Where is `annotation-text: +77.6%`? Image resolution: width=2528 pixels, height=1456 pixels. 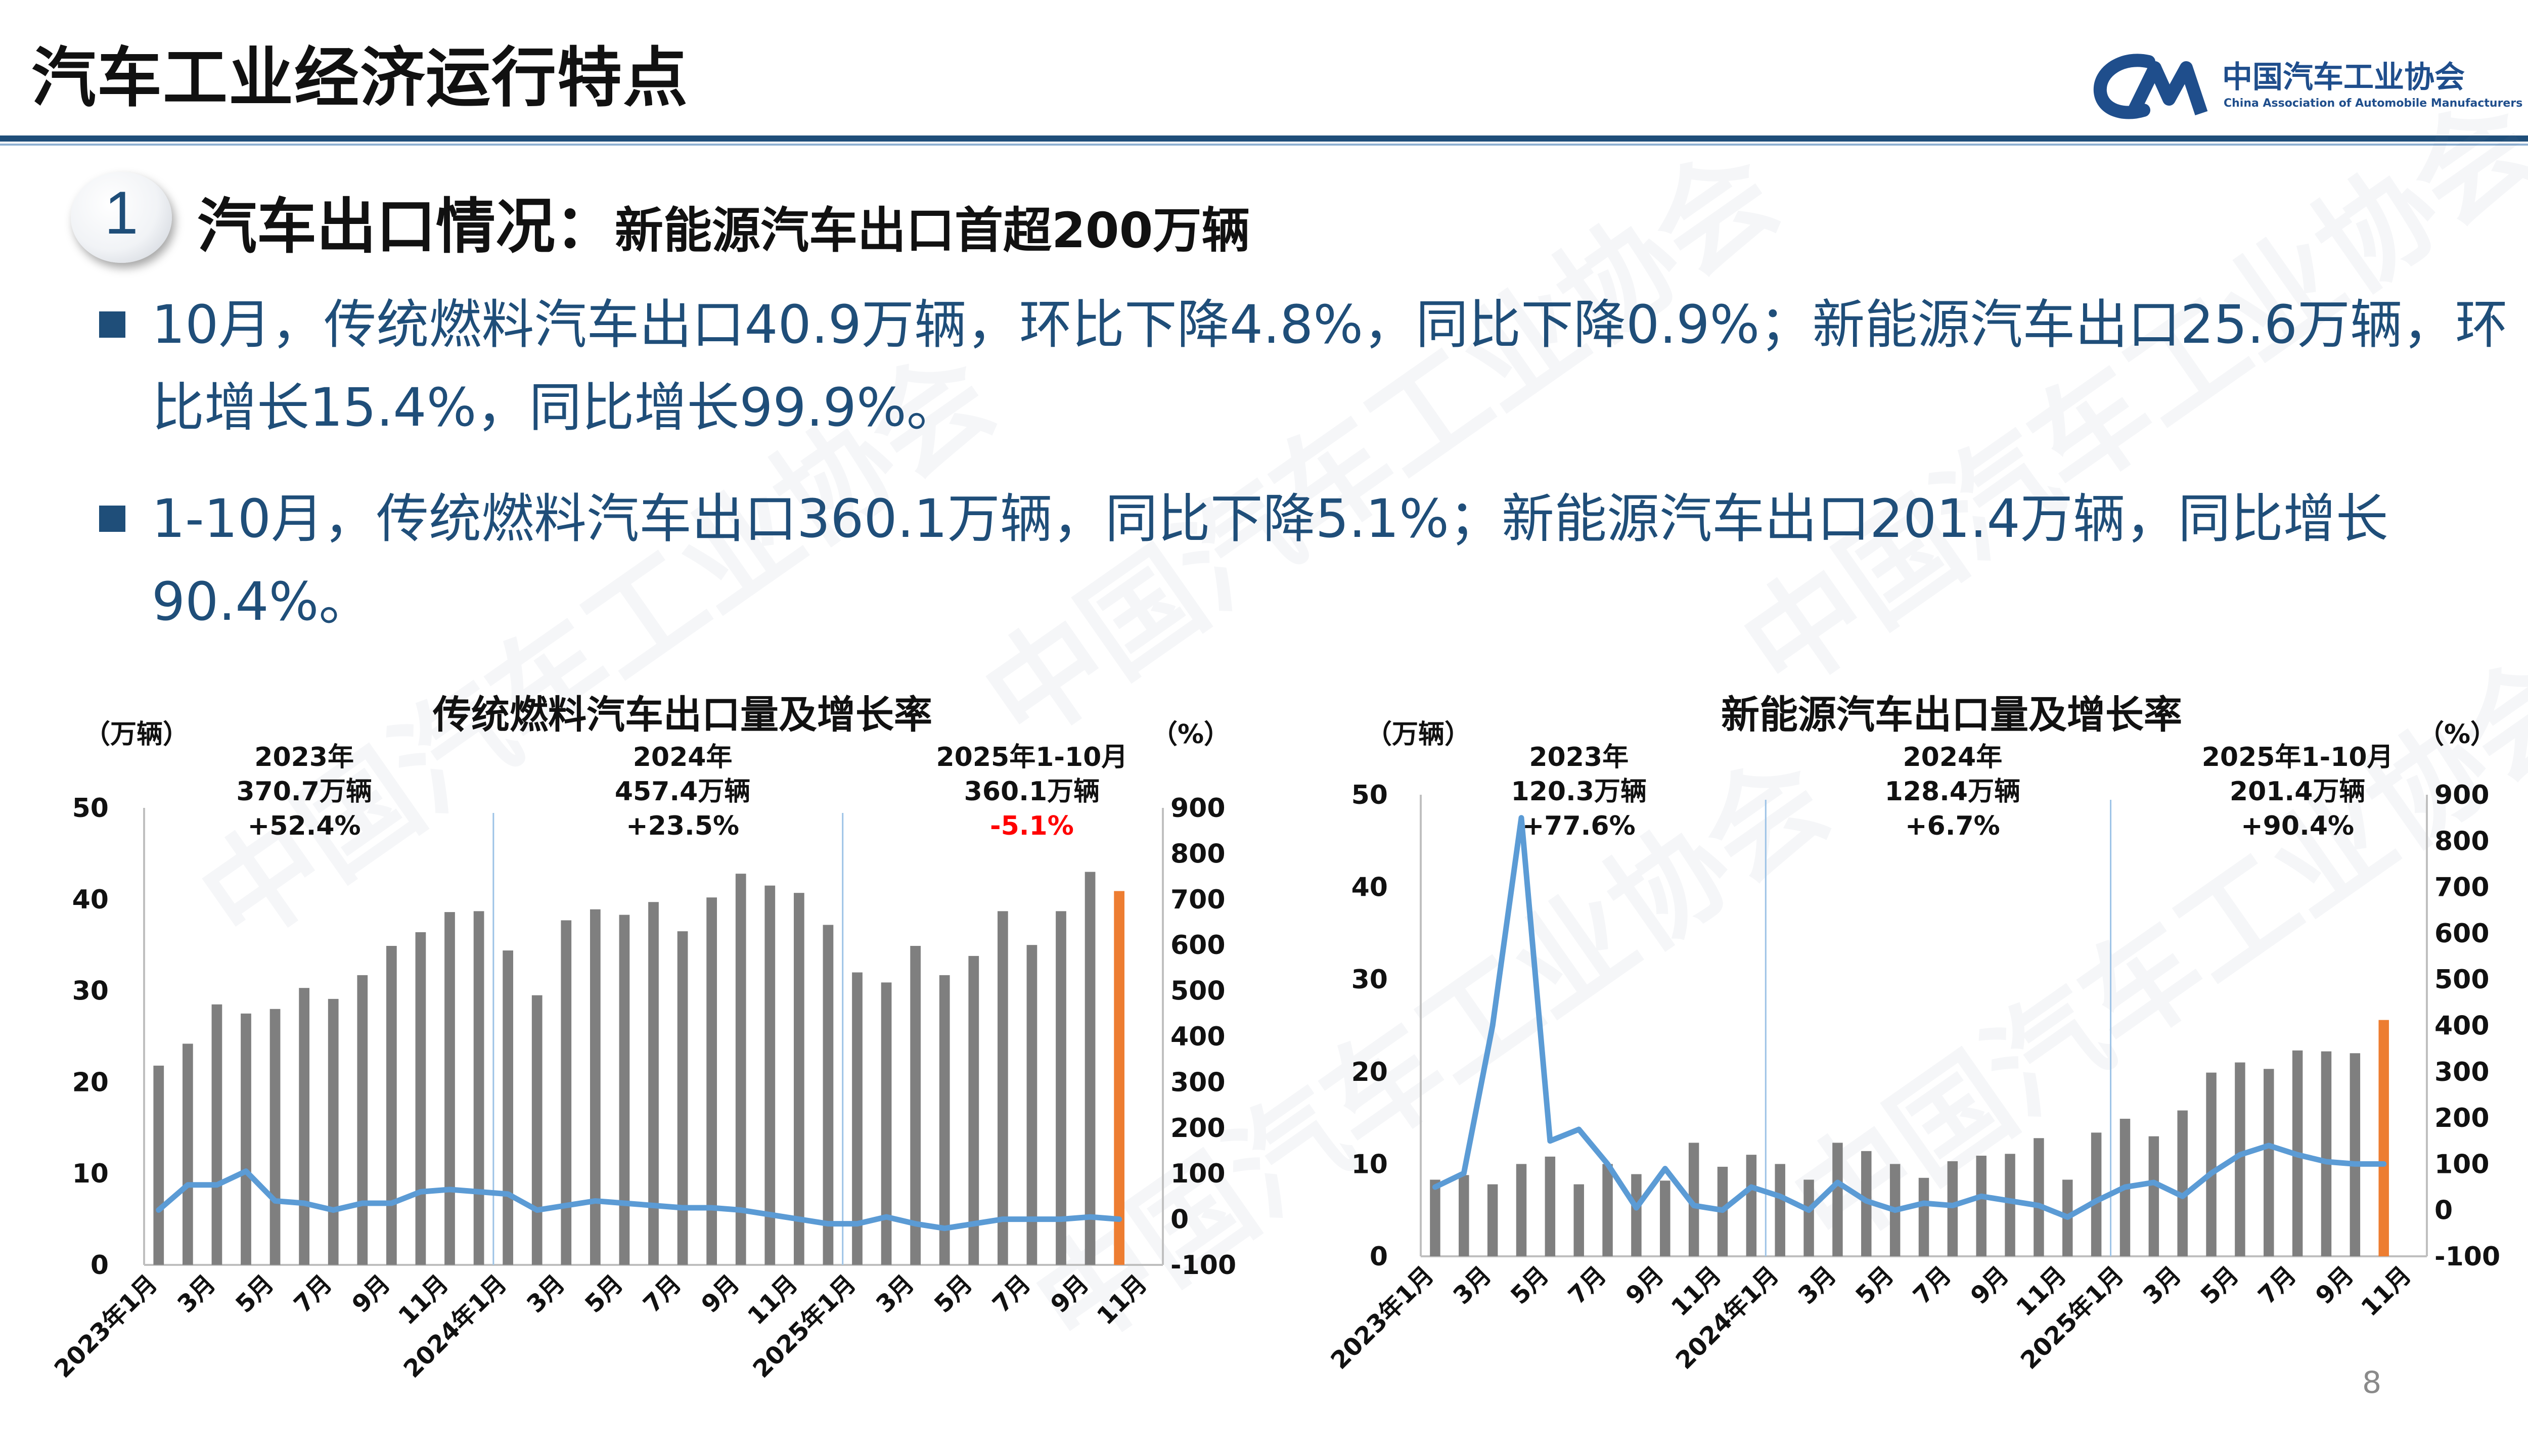 annotation-text: +77.6% is located at coordinates (1579, 826).